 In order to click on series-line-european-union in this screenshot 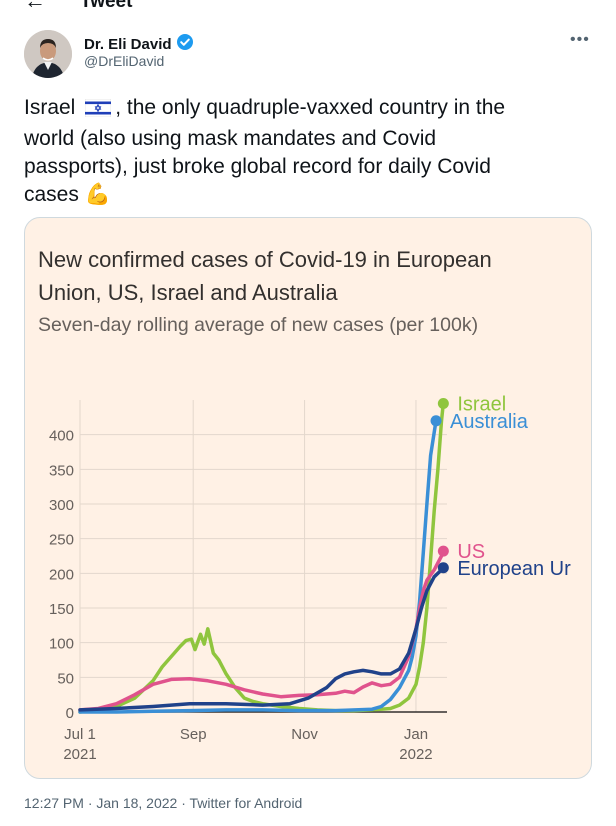, I will do `click(262, 639)`.